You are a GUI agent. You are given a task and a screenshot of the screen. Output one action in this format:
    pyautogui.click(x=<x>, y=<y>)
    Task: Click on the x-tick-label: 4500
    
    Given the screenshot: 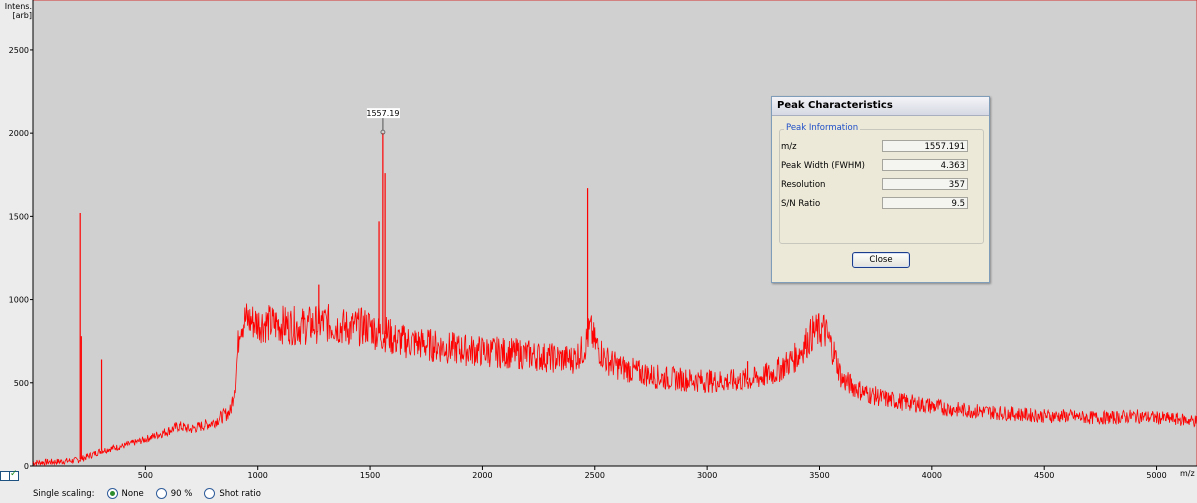 What is the action you would take?
    pyautogui.click(x=1044, y=475)
    